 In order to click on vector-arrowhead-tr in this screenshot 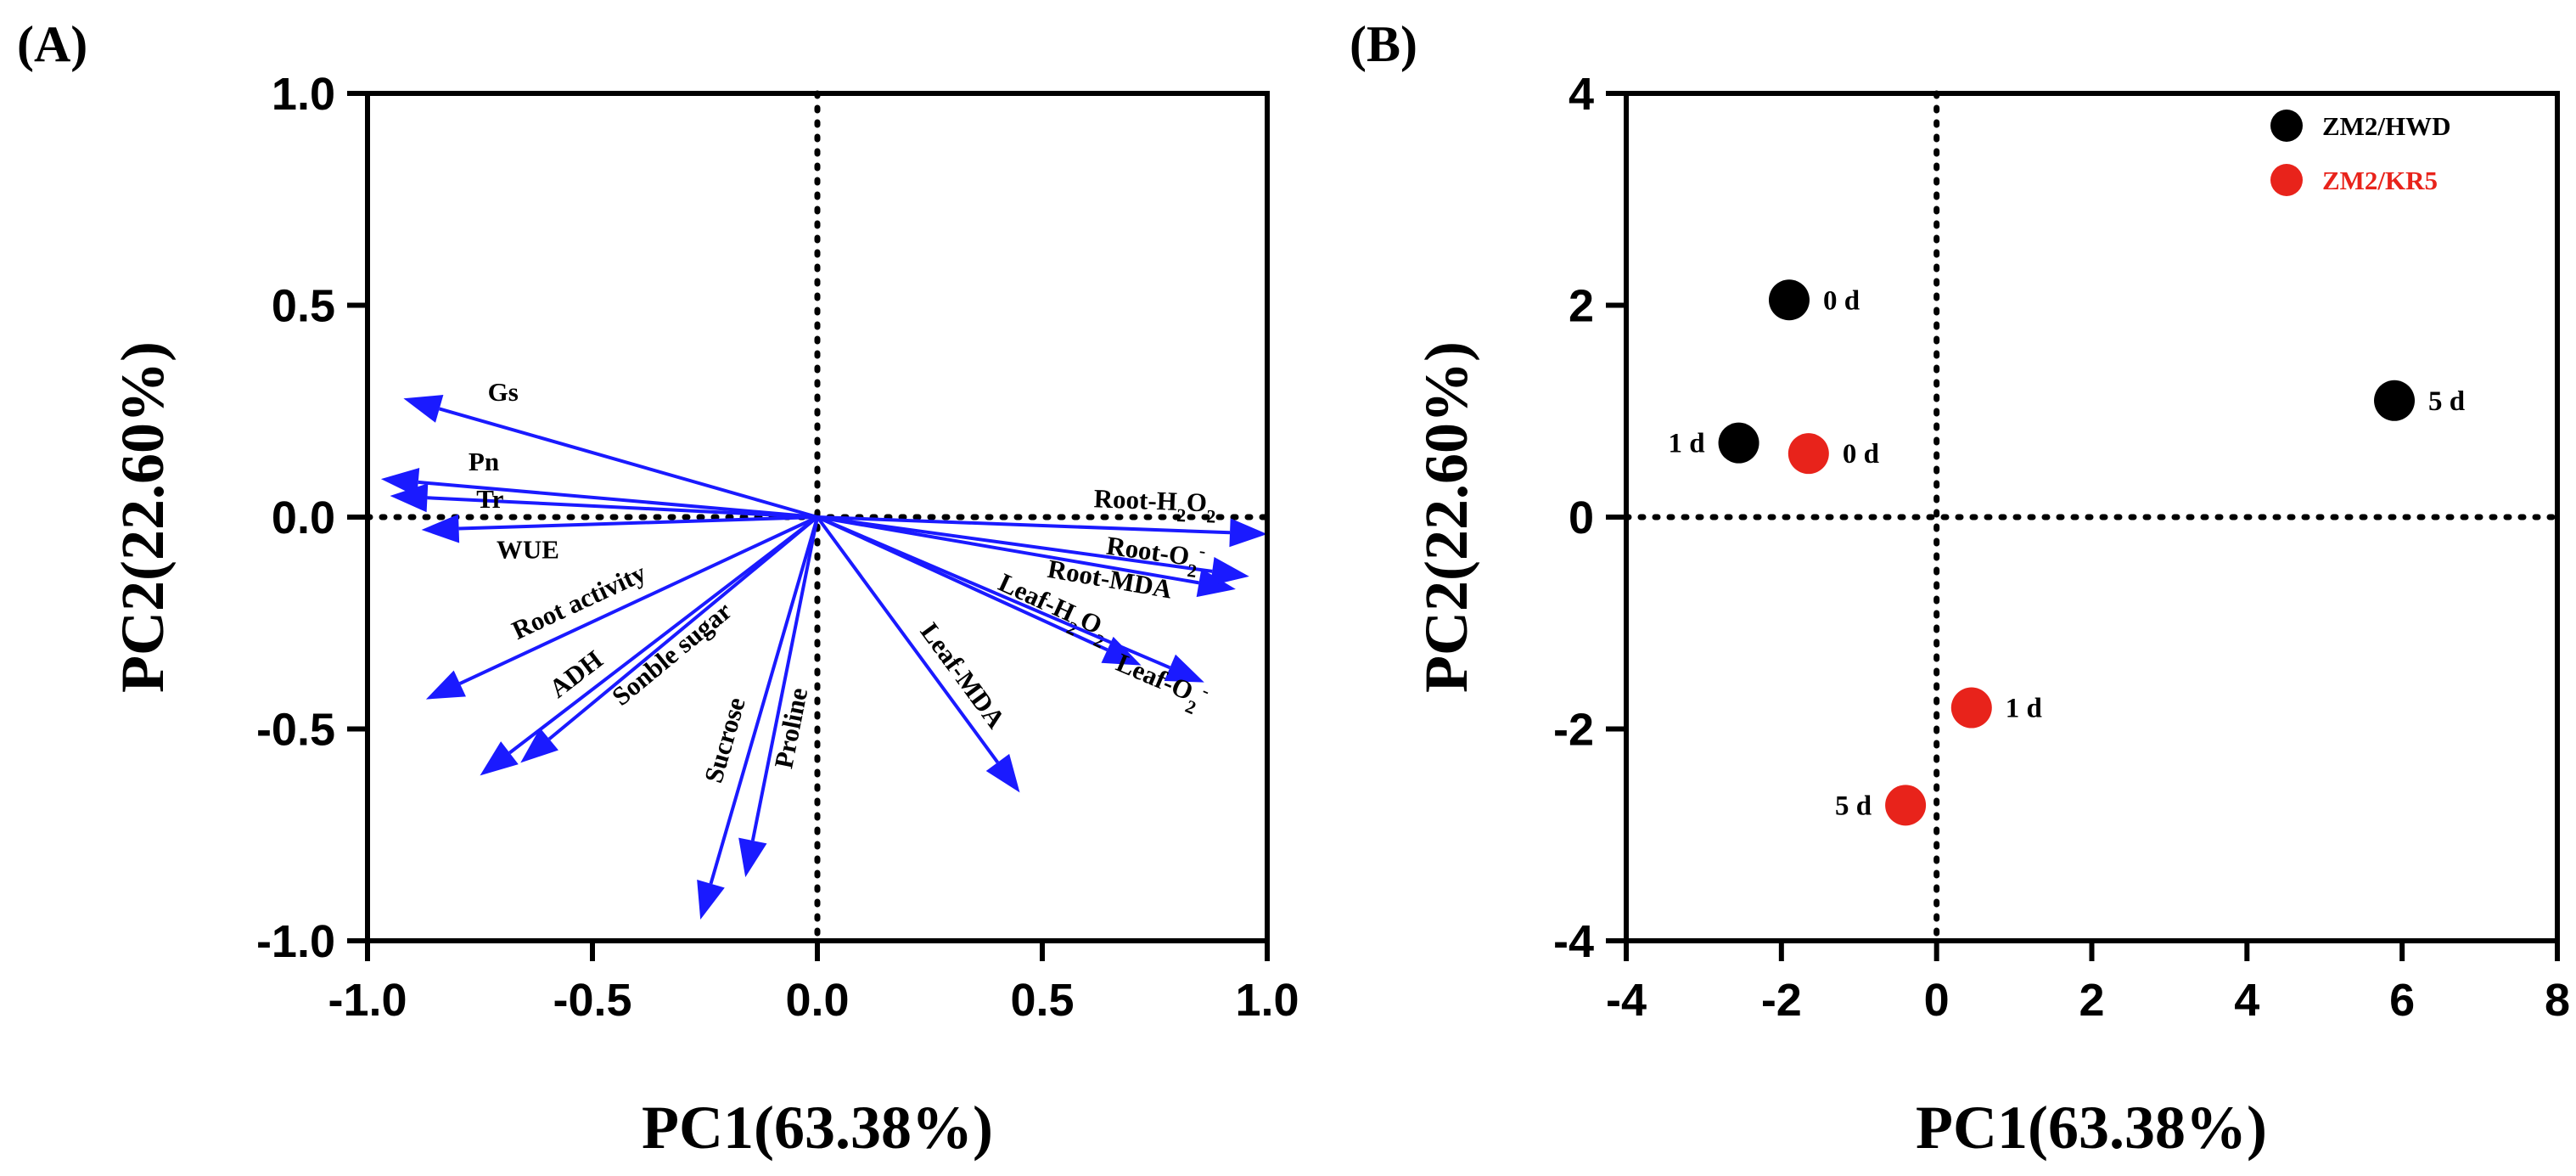, I will do `click(409, 498)`.